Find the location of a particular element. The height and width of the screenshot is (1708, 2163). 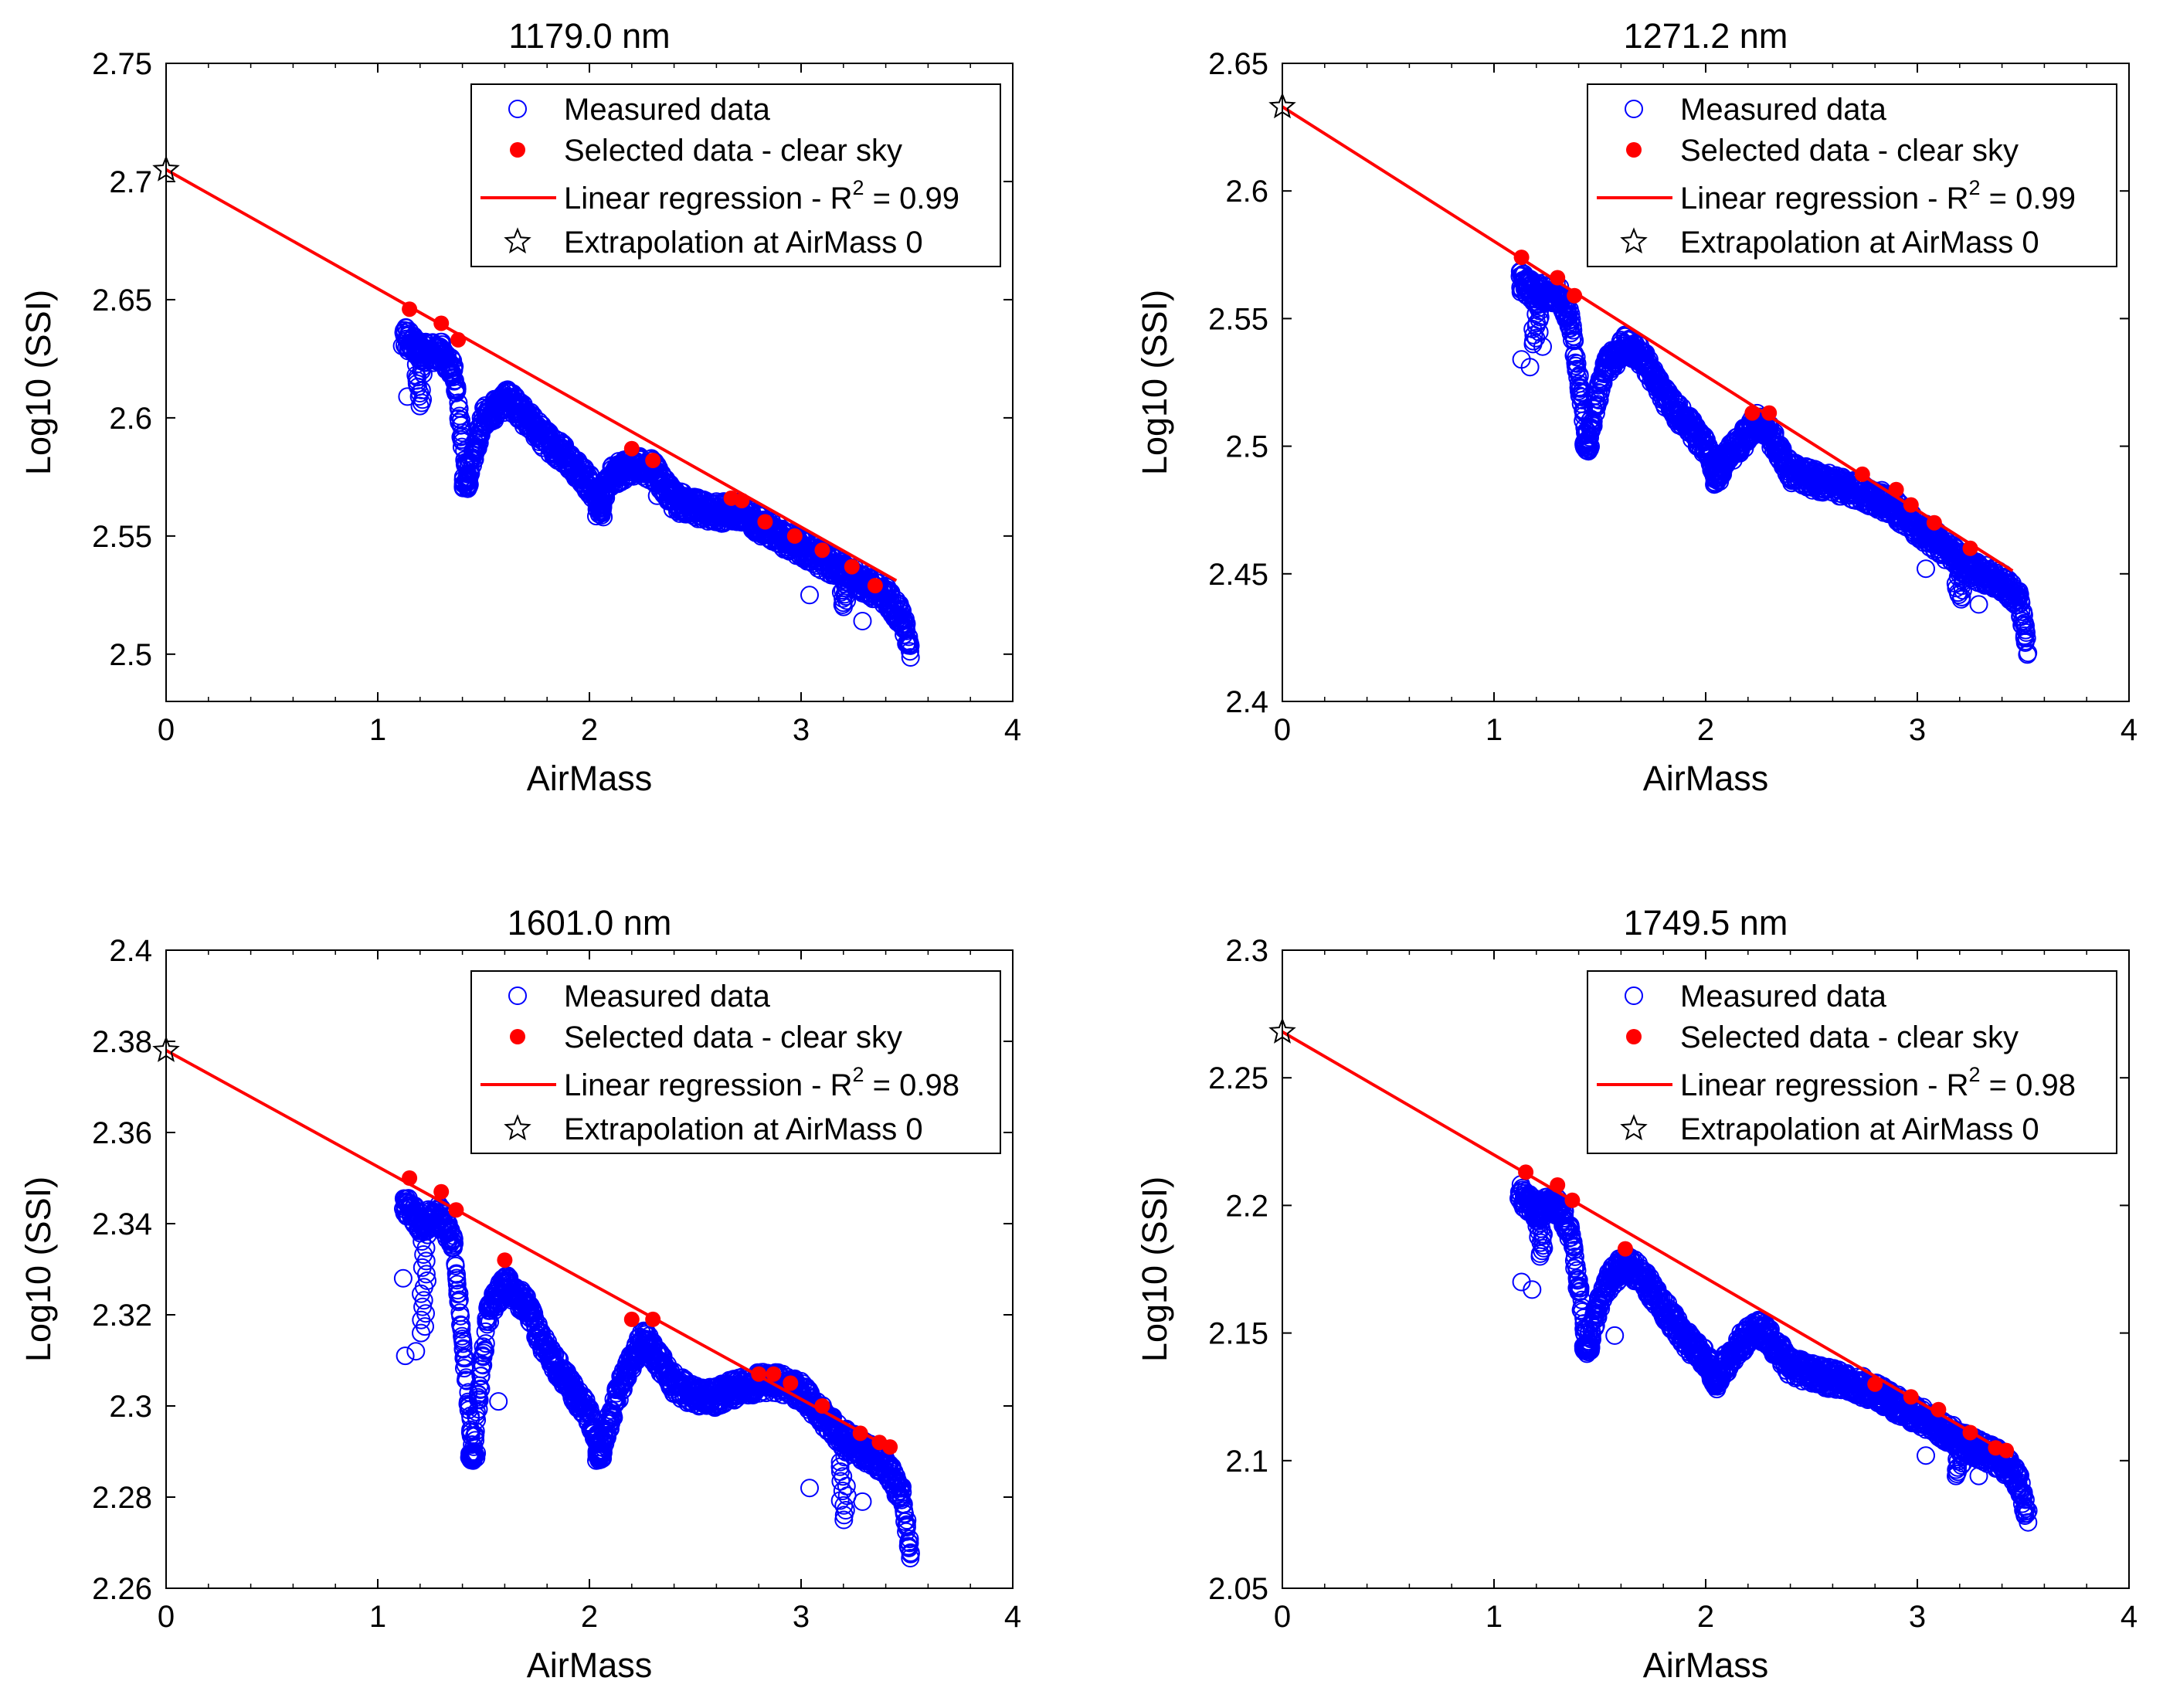

legend-box is located at coordinates (1852, 175).